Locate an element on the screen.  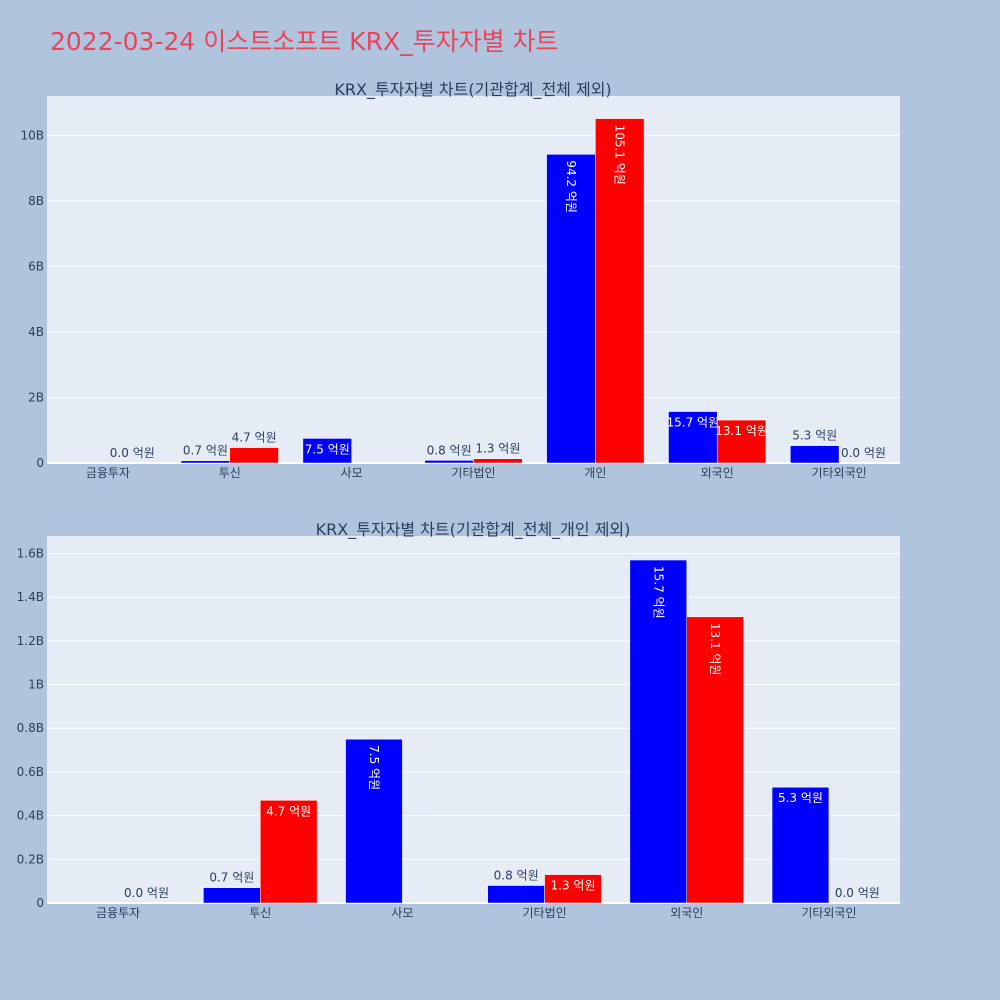
chart-top-ytick-label: 0 is located at coordinates (40, 463).